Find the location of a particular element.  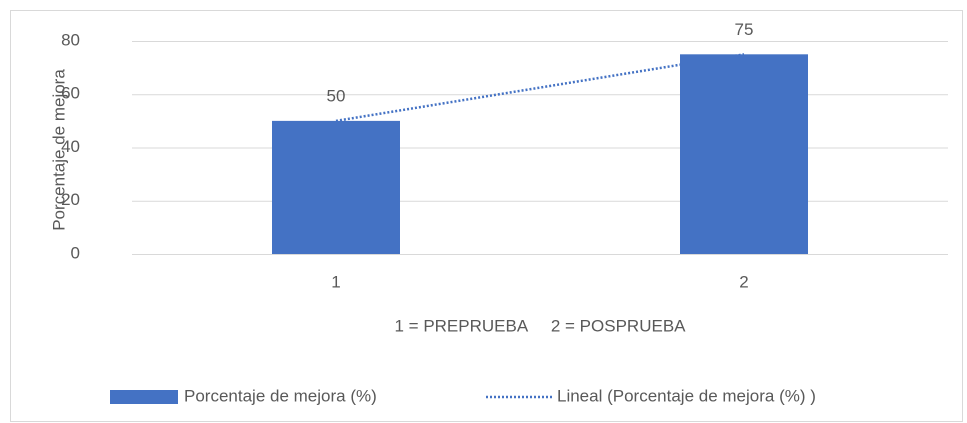

legend-label: Lineal (Porcentaje de mejora (%) ) is located at coordinates (686, 395).